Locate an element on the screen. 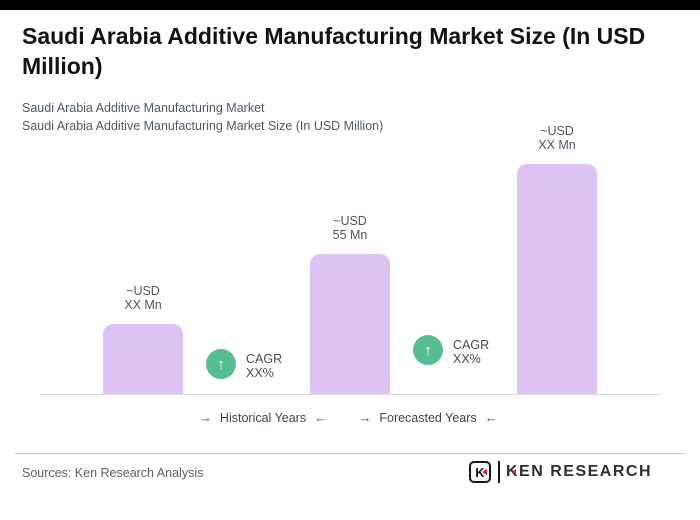 This screenshot has height=520, width=700. bar-forecast is located at coordinates (557, 279).